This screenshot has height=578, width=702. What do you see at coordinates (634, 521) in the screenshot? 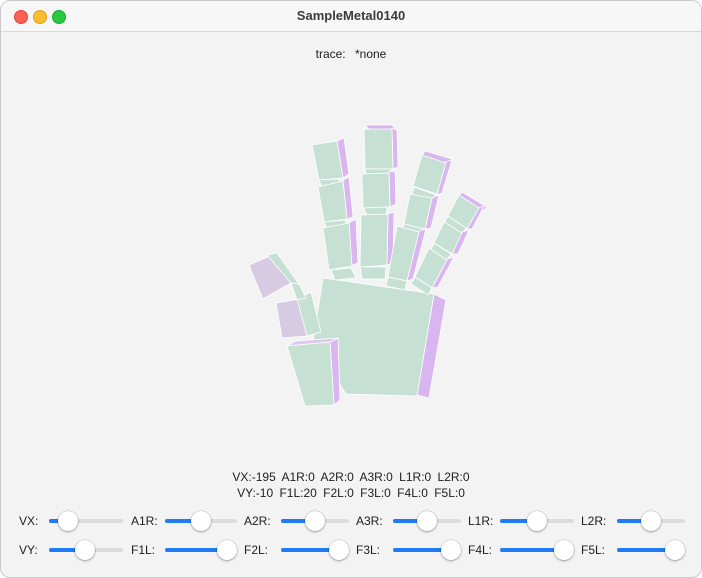
I see `slider-l2r-fill` at bounding box center [634, 521].